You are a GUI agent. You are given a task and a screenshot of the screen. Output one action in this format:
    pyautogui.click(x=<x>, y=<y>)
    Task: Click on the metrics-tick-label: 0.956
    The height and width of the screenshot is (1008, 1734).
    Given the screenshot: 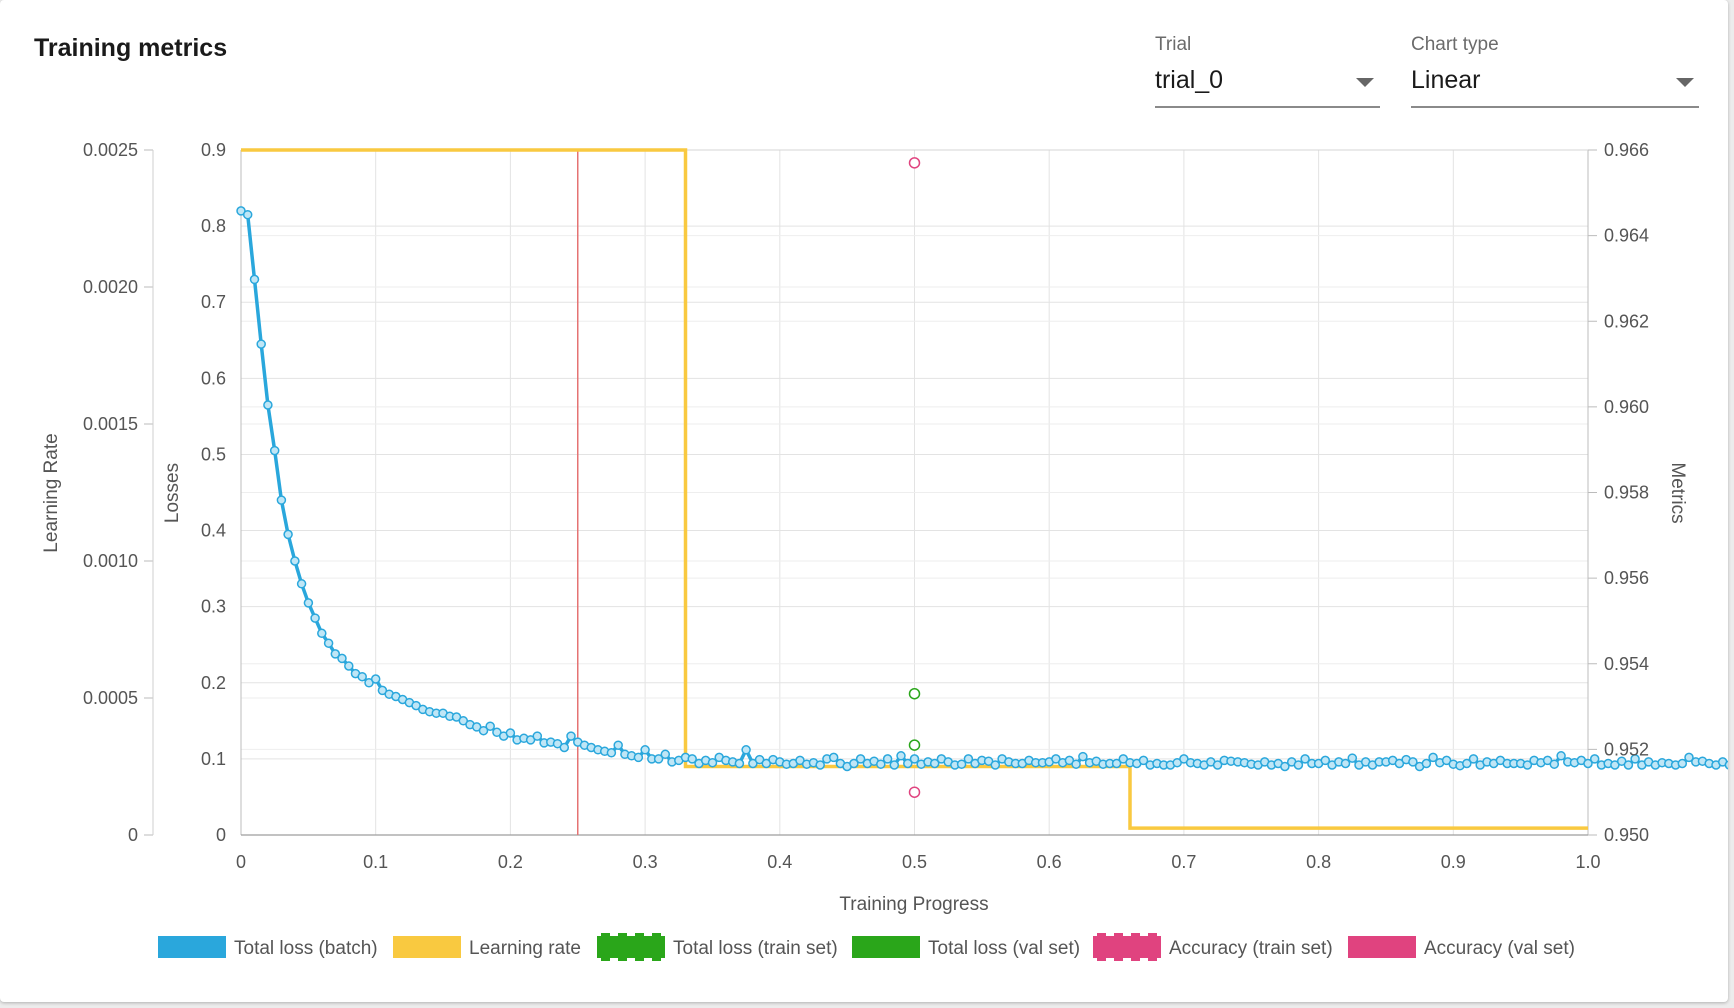 What is the action you would take?
    pyautogui.click(x=1626, y=578)
    